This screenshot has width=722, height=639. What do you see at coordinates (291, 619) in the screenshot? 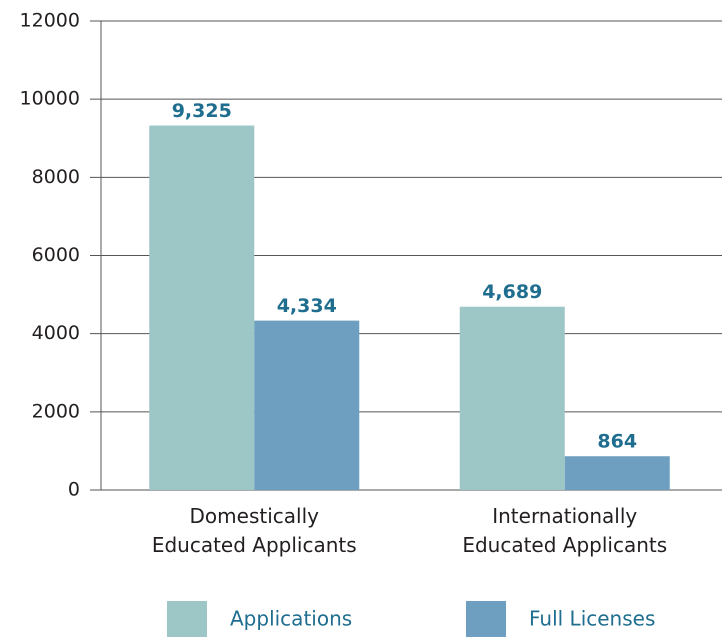
I see `legend-label: Applications` at bounding box center [291, 619].